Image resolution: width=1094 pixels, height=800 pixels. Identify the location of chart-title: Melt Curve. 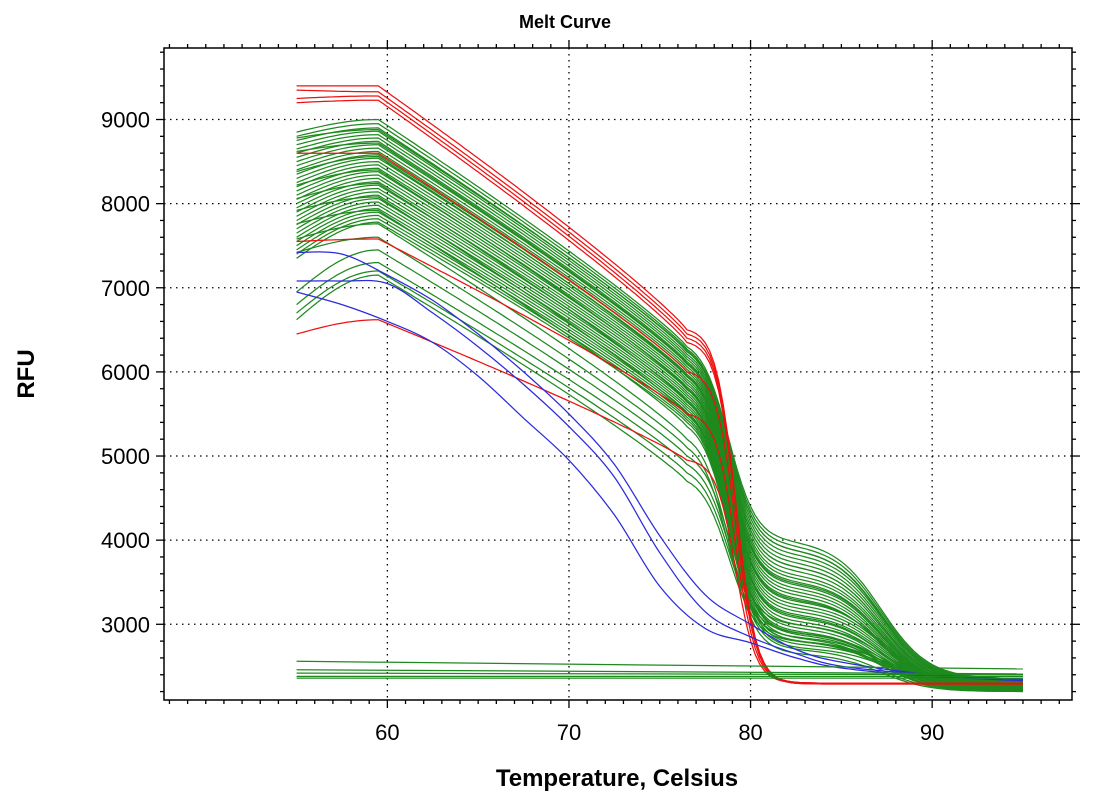
(565, 22).